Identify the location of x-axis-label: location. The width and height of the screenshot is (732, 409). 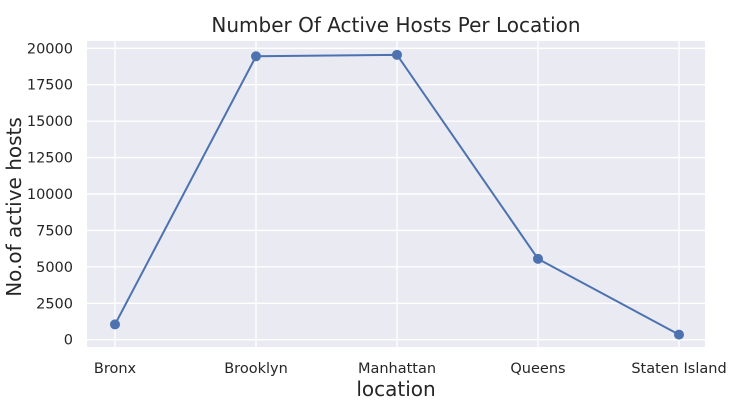
(395, 389).